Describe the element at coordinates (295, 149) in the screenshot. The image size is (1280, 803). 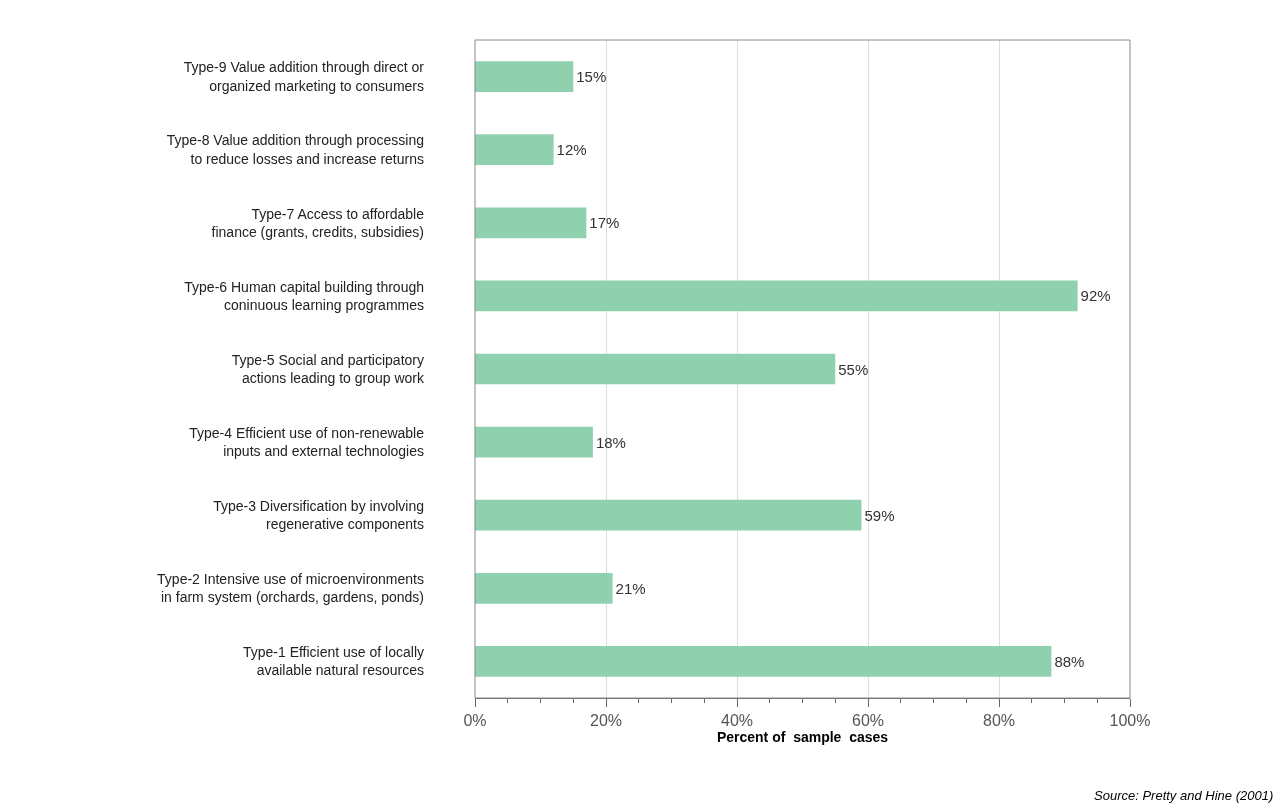
I see `y-tick-label: Type-8 Value addition through processing to reduce losses and increase returns` at that location.